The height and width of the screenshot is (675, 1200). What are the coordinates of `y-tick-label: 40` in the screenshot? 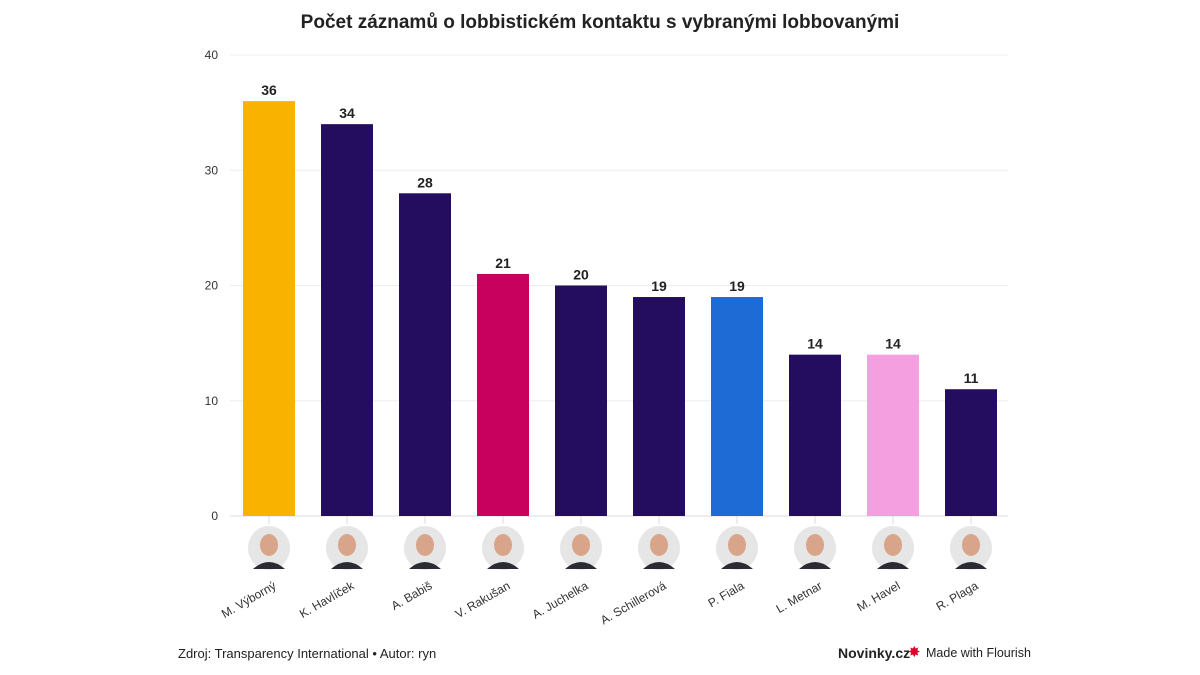 It's located at (212, 55).